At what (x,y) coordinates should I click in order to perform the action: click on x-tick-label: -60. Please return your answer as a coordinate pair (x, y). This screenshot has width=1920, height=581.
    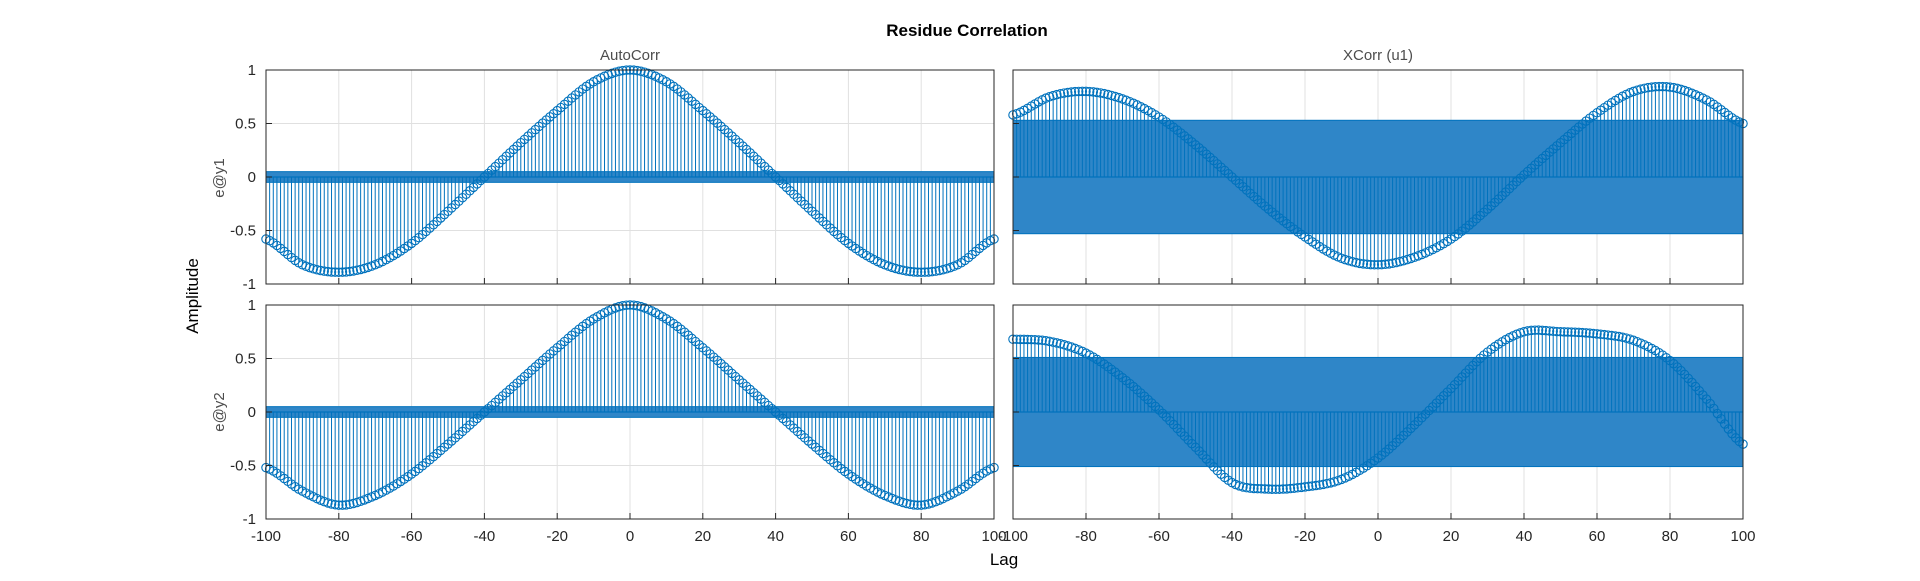
    Looking at the image, I should click on (412, 536).